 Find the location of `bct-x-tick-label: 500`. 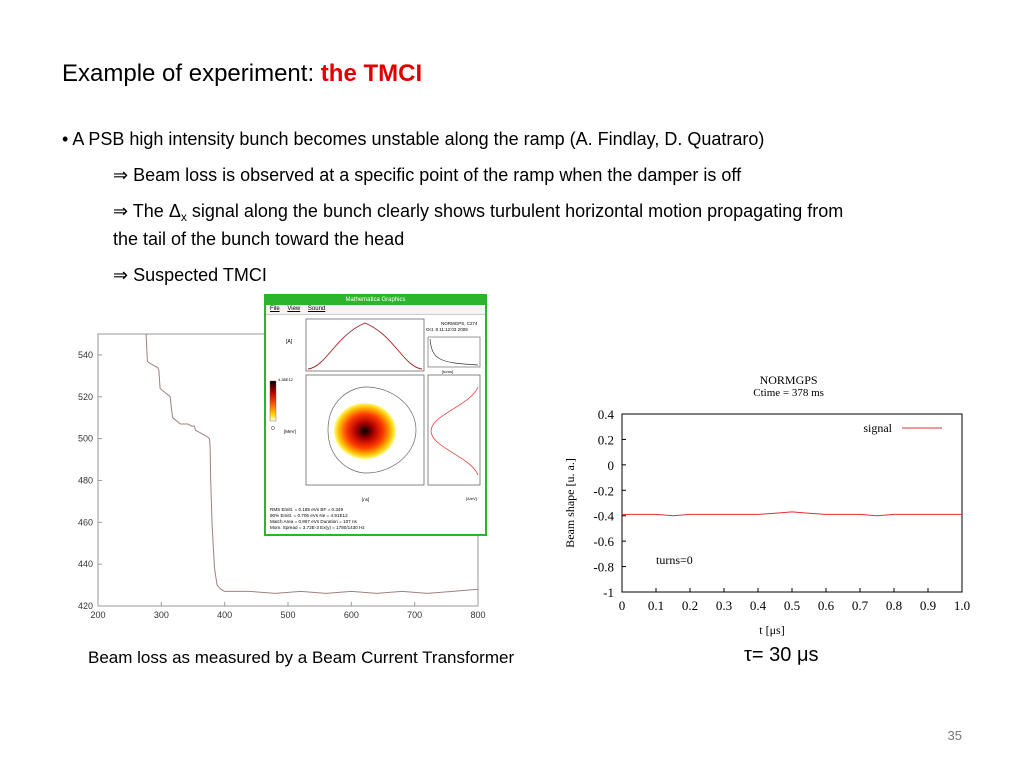

bct-x-tick-label: 500 is located at coordinates (287, 615).